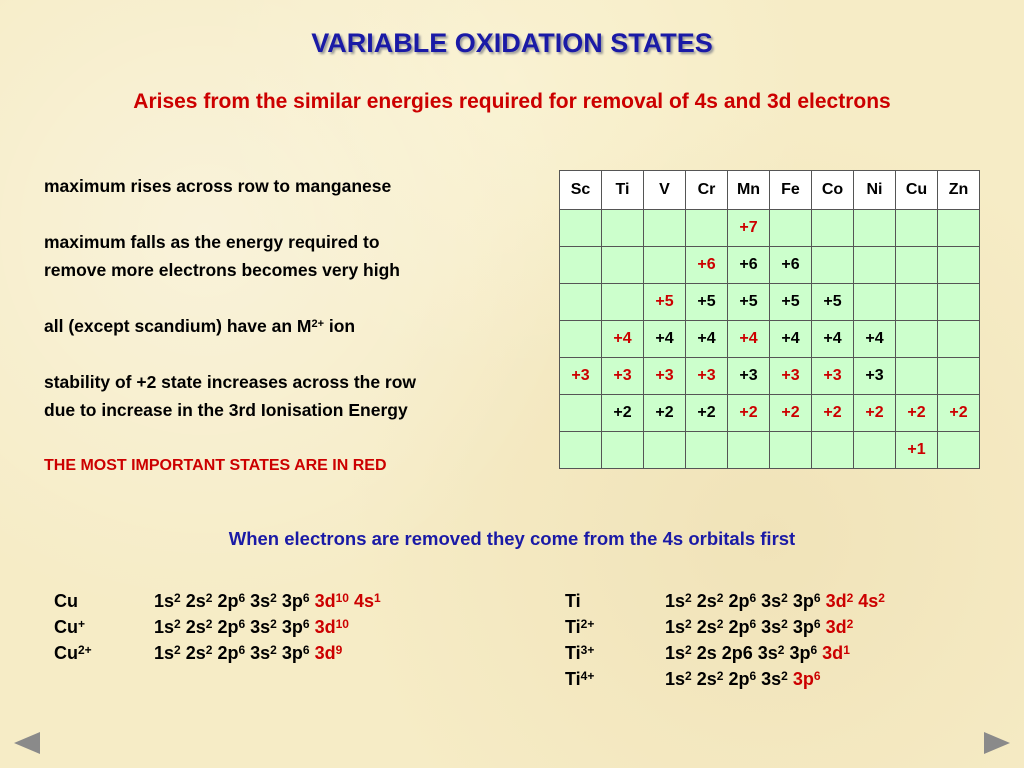 The image size is (1024, 768). What do you see at coordinates (27, 743) in the screenshot?
I see `previous-slide-button` at bounding box center [27, 743].